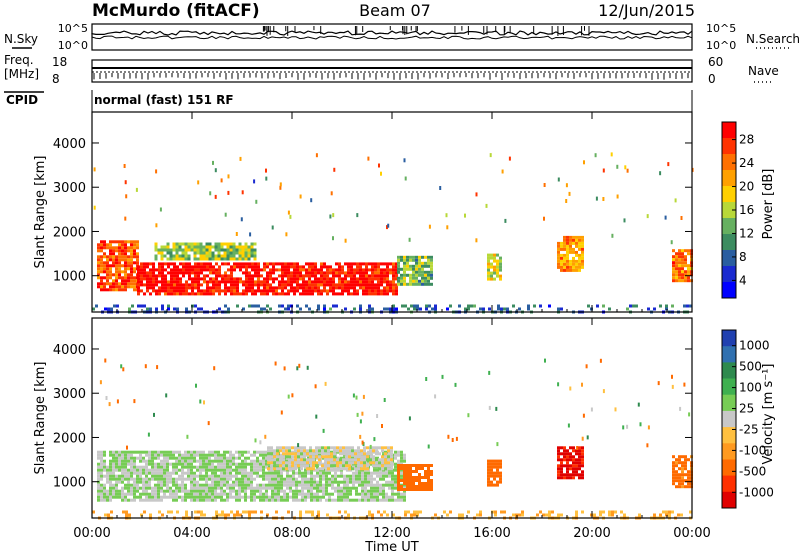  Describe the element at coordinates (729, 338) in the screenshot. I see `colorbar-swatch` at that location.